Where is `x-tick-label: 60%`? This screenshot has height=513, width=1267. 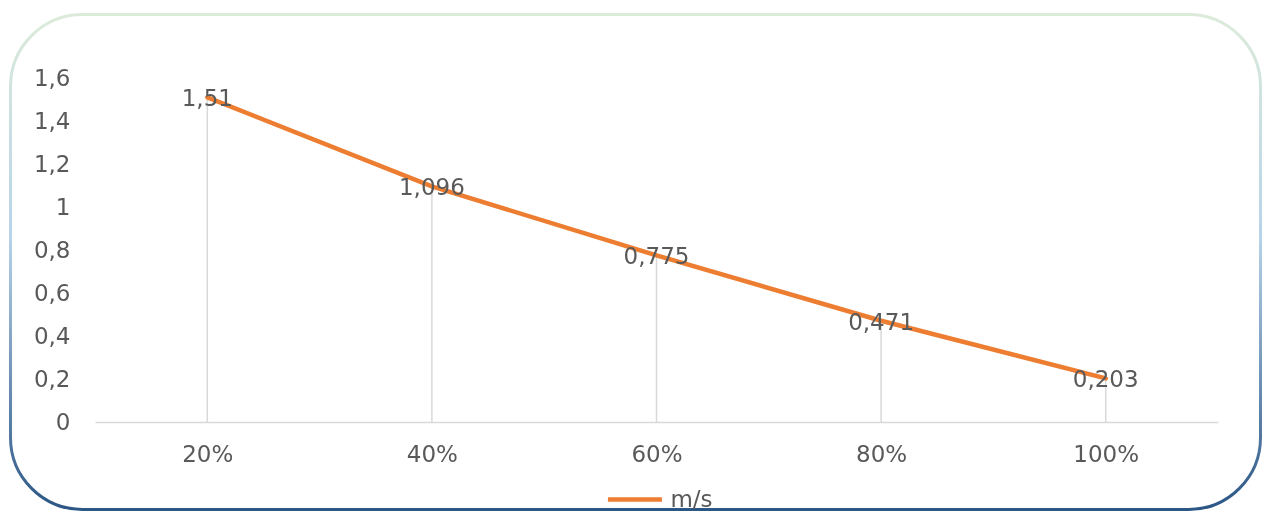
x-tick-label: 60% is located at coordinates (657, 453).